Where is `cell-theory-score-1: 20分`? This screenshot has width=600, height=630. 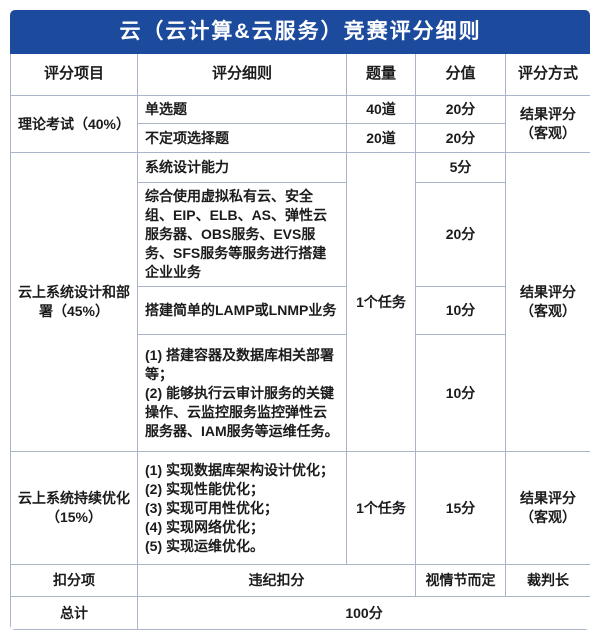
cell-theory-score-1: 20分 is located at coordinates (460, 109).